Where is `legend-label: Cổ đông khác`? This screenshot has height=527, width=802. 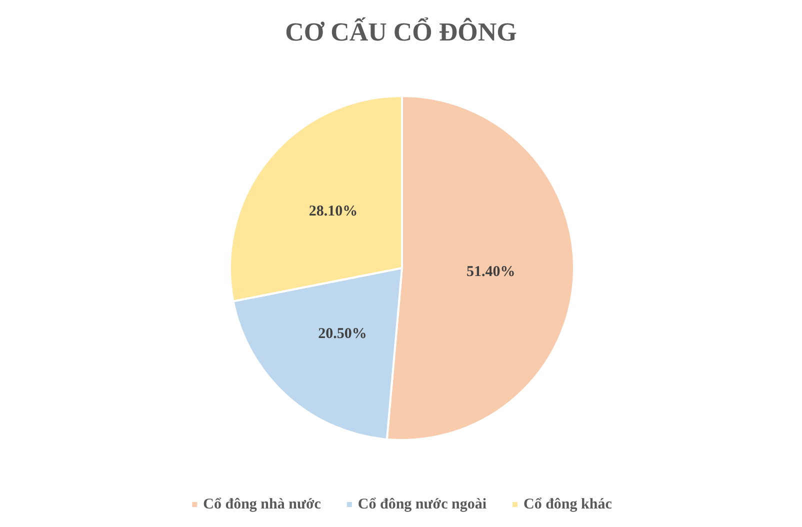 legend-label: Cổ đông khác is located at coordinates (567, 504).